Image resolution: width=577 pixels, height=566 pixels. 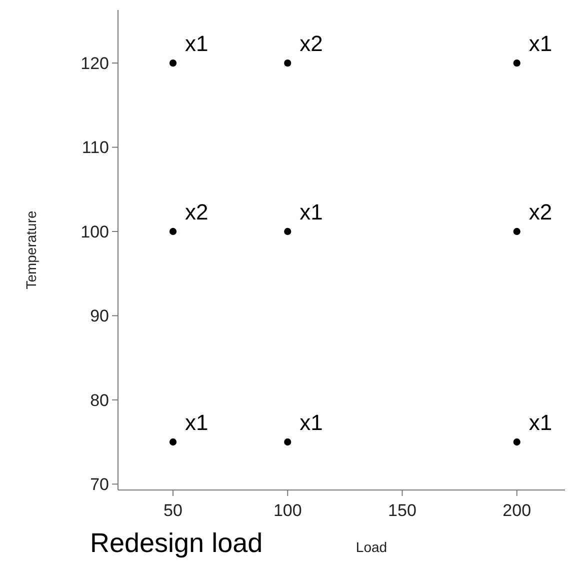 What do you see at coordinates (95, 148) in the screenshot?
I see `y-tick-label: 110` at bounding box center [95, 148].